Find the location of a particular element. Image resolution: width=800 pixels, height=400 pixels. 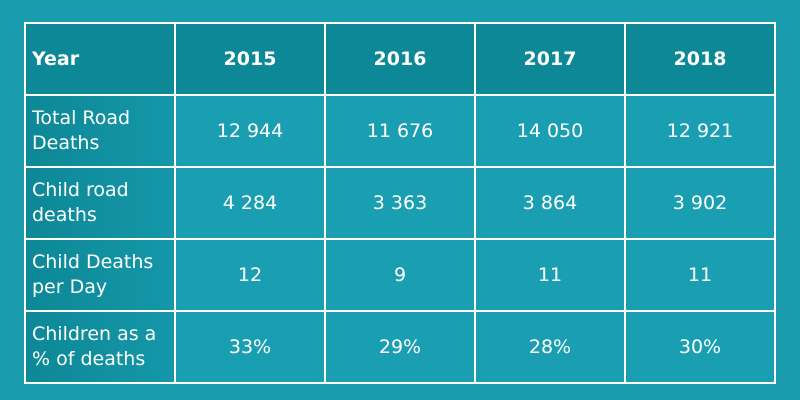

cell-value: 9 is located at coordinates (400, 275).